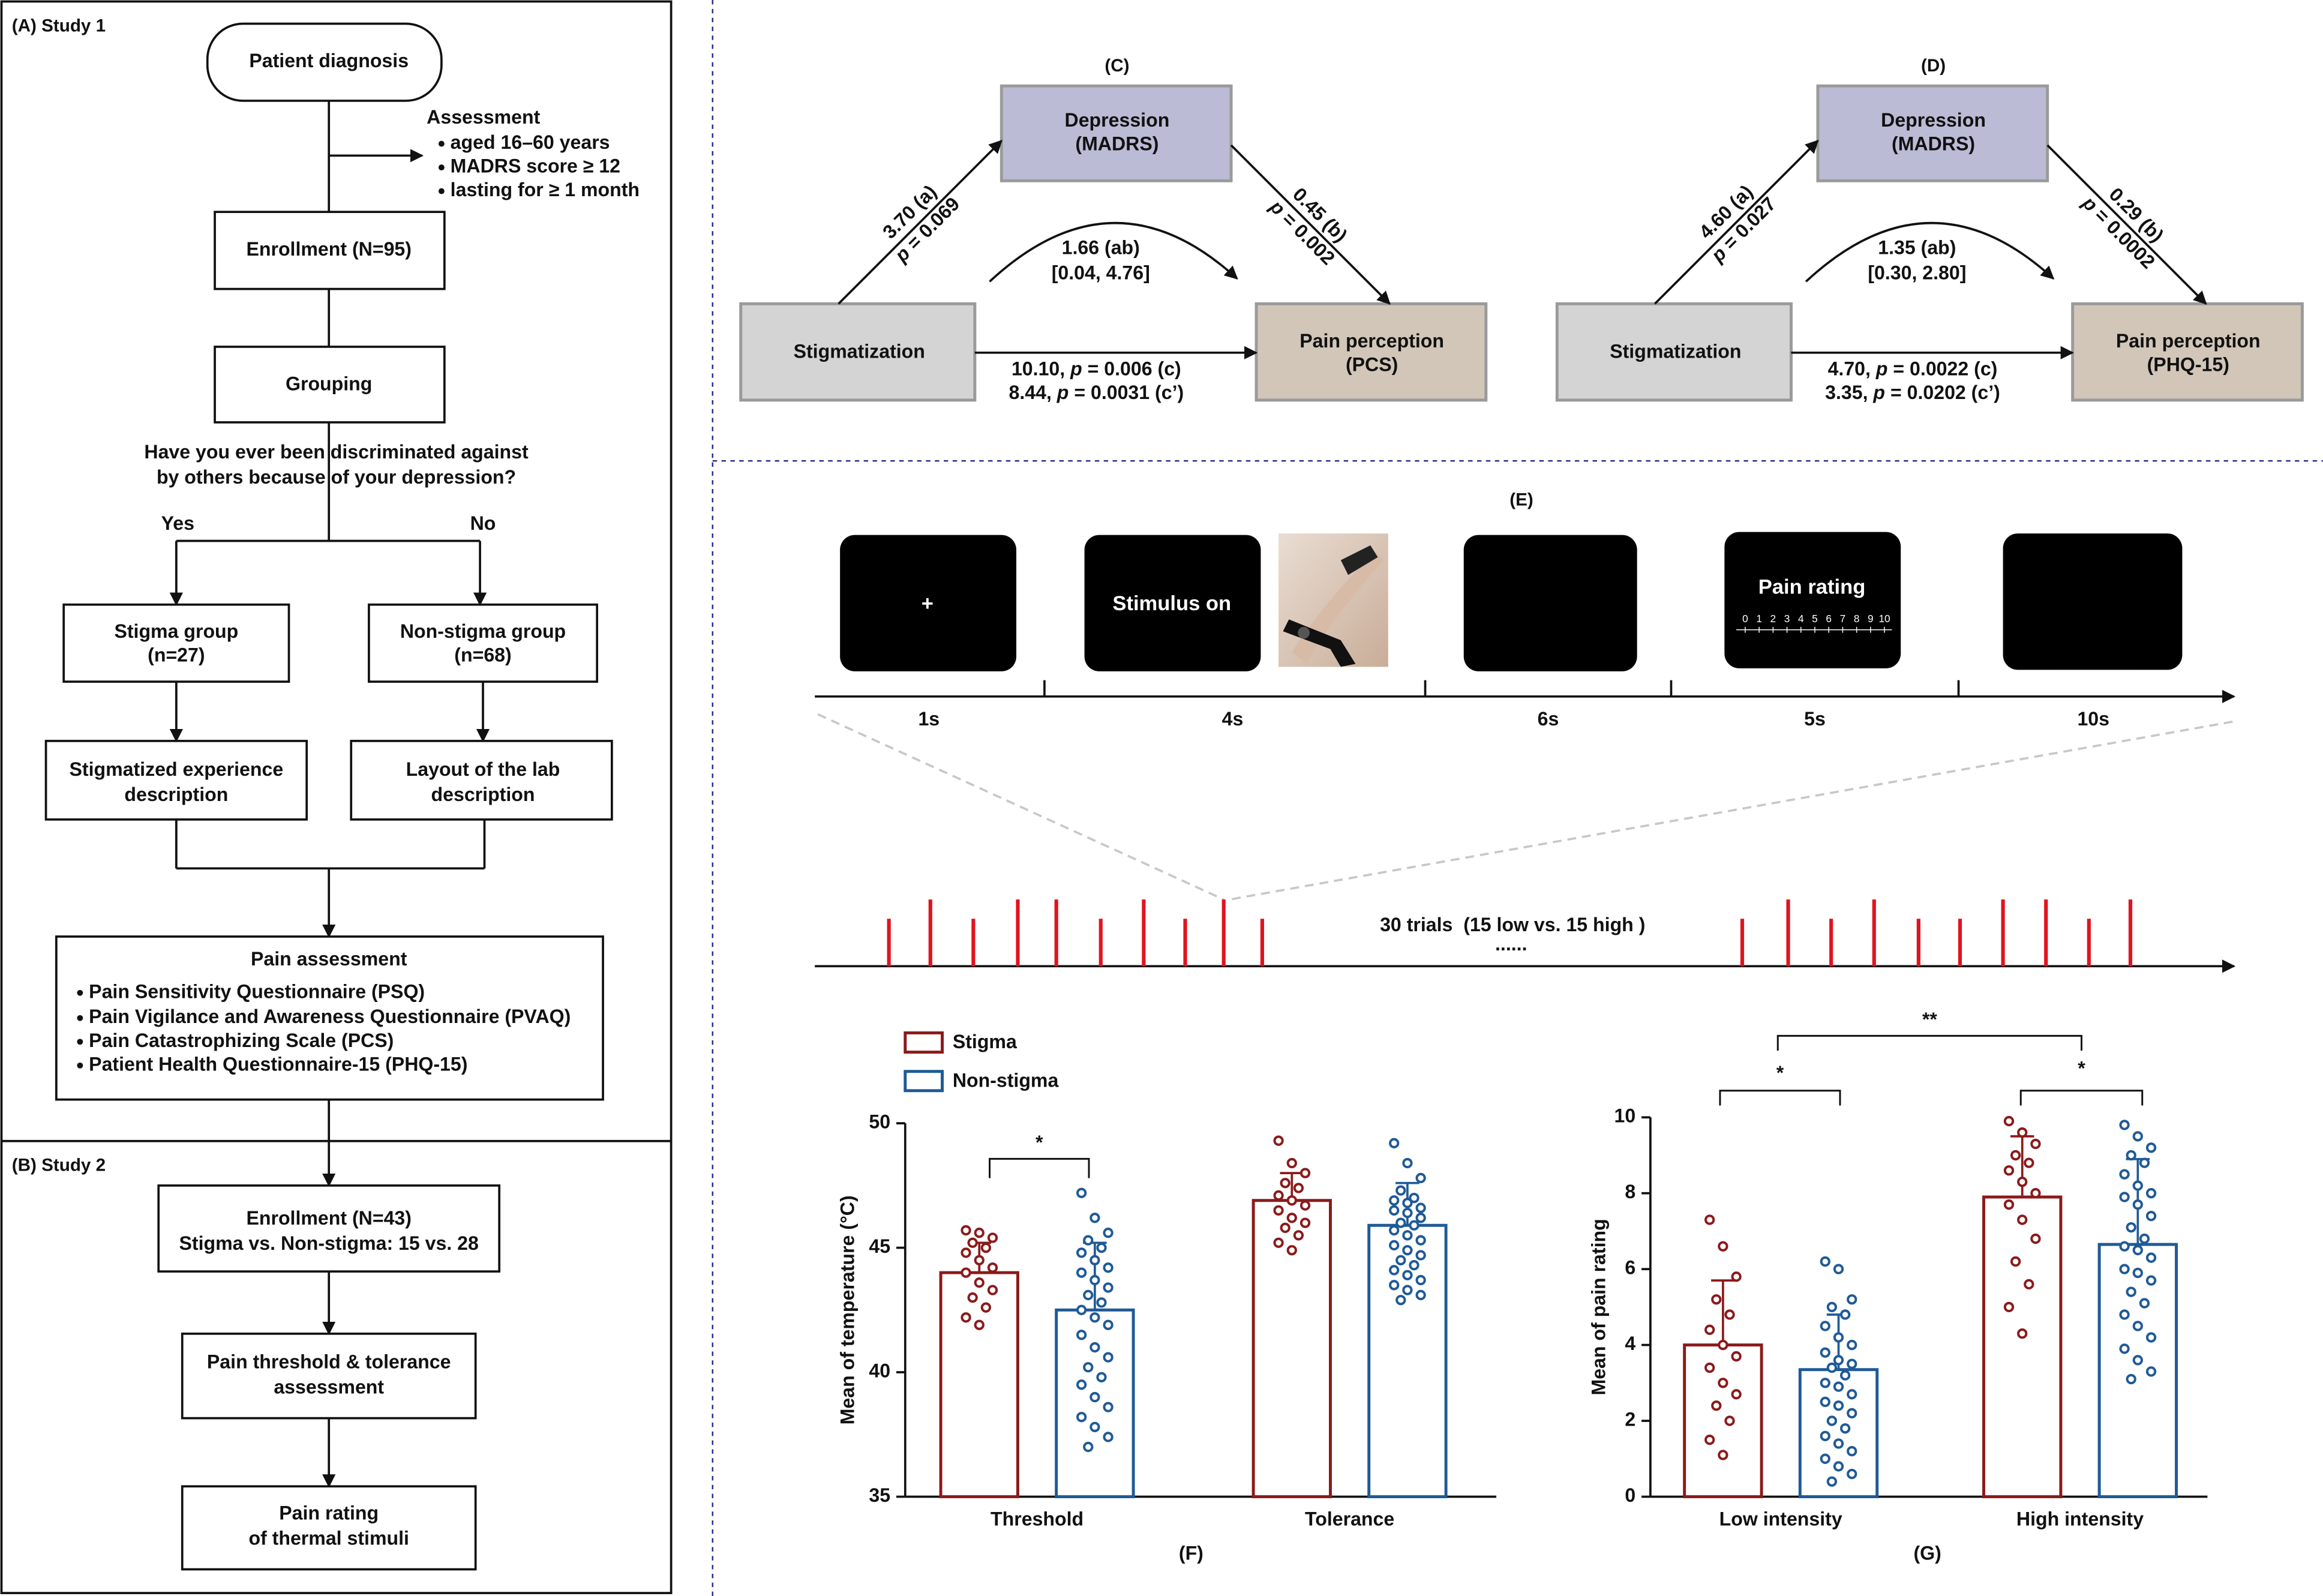 The width and height of the screenshot is (2323, 1596). I want to click on legend-label: Stigma, so click(985, 1041).